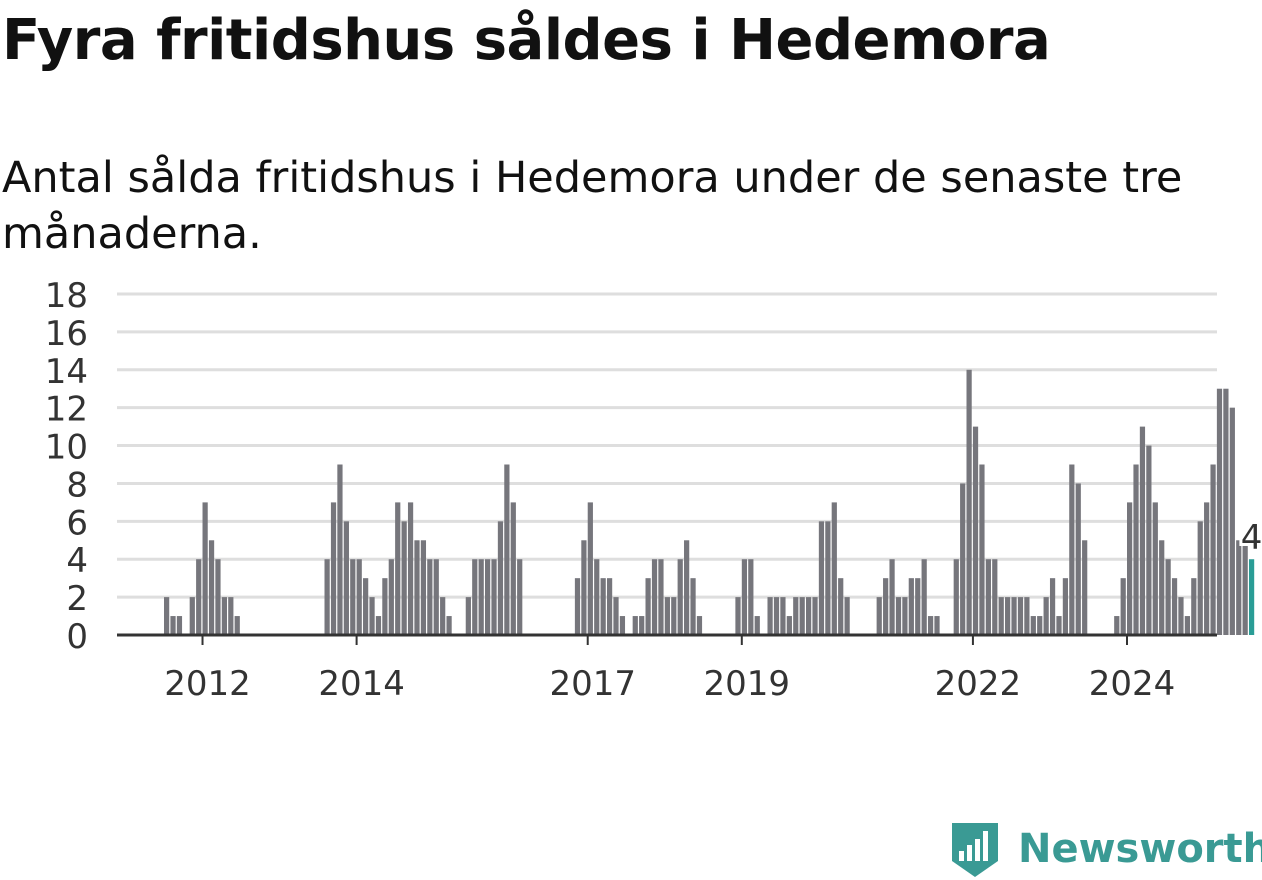  Describe the element at coordinates (66, 296) in the screenshot. I see `y-tick-label: 18` at that location.